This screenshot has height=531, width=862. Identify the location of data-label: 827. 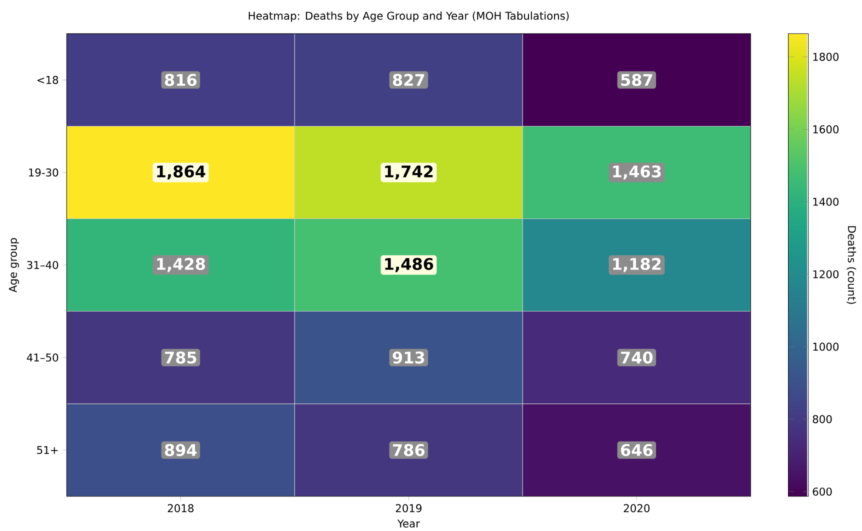
(408, 80).